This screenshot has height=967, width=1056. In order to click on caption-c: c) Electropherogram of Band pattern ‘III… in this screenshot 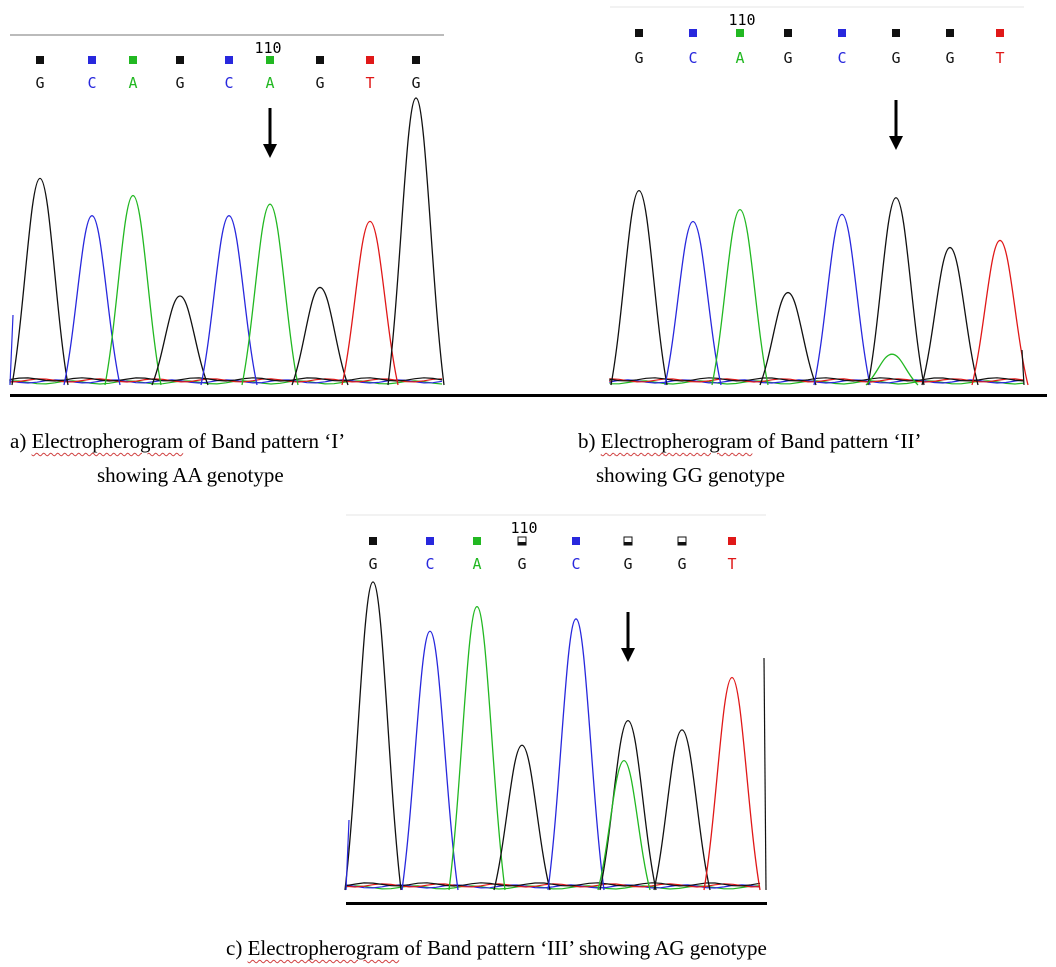, I will do `click(496, 948)`.